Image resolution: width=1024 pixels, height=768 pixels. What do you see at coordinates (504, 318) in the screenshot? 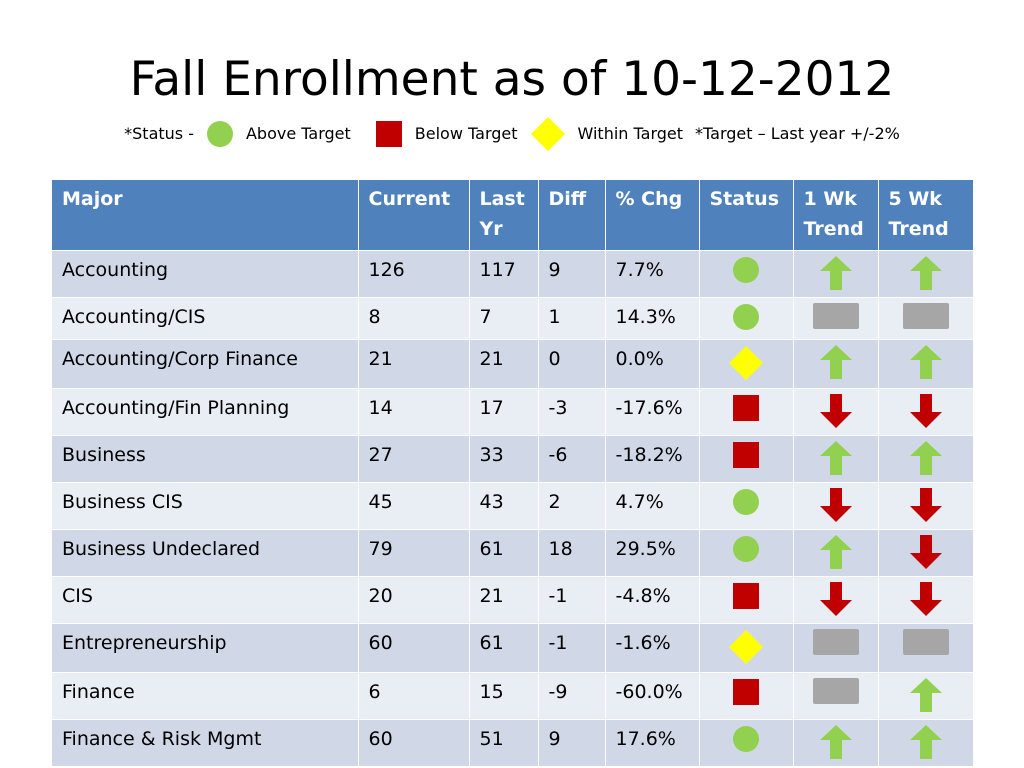
I see `last-yr-cell: 7` at bounding box center [504, 318].